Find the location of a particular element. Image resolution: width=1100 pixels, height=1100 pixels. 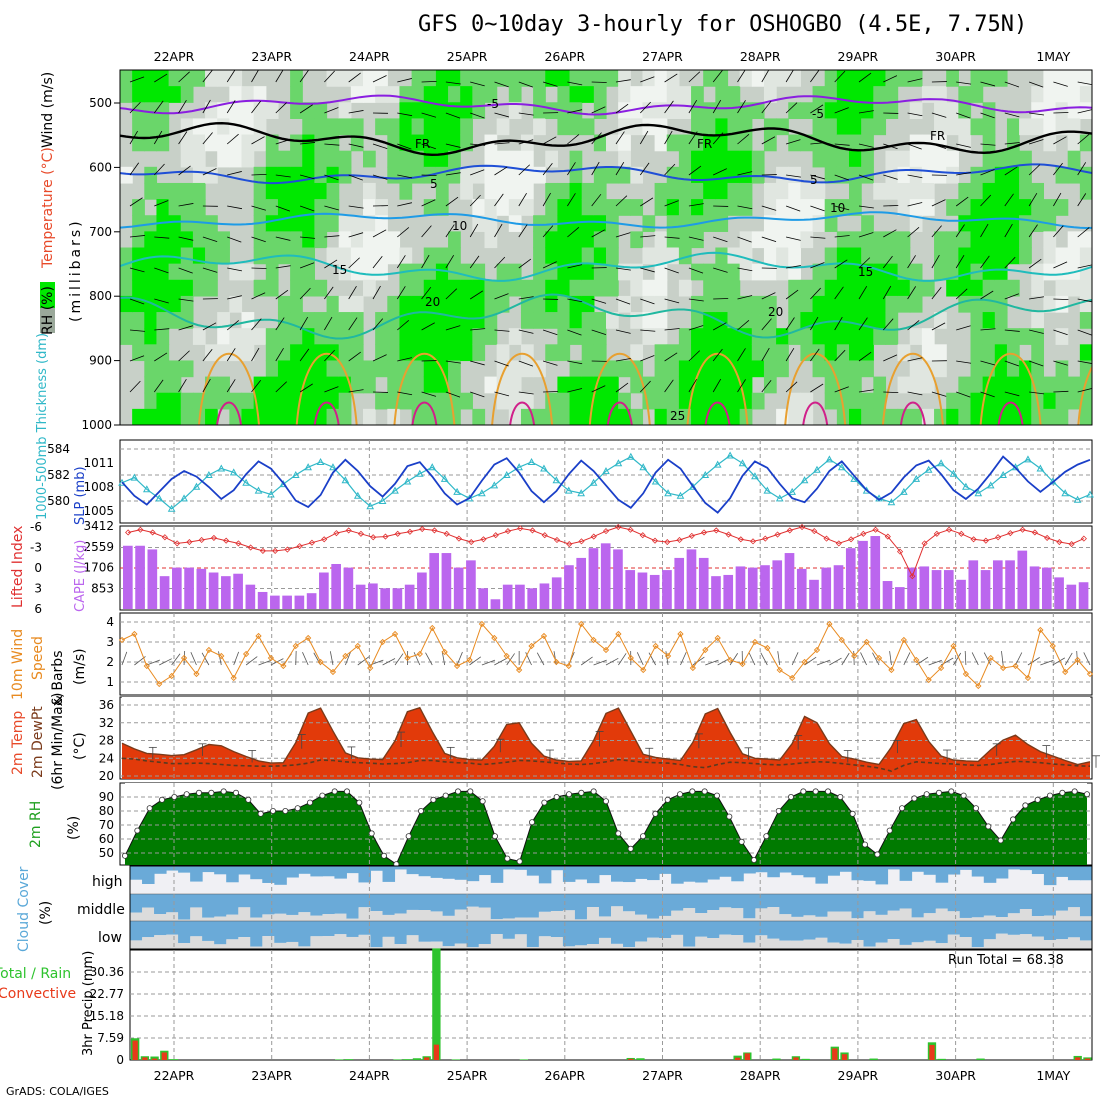

rh-ylabel-unit: (%) is located at coordinates (74, 828).